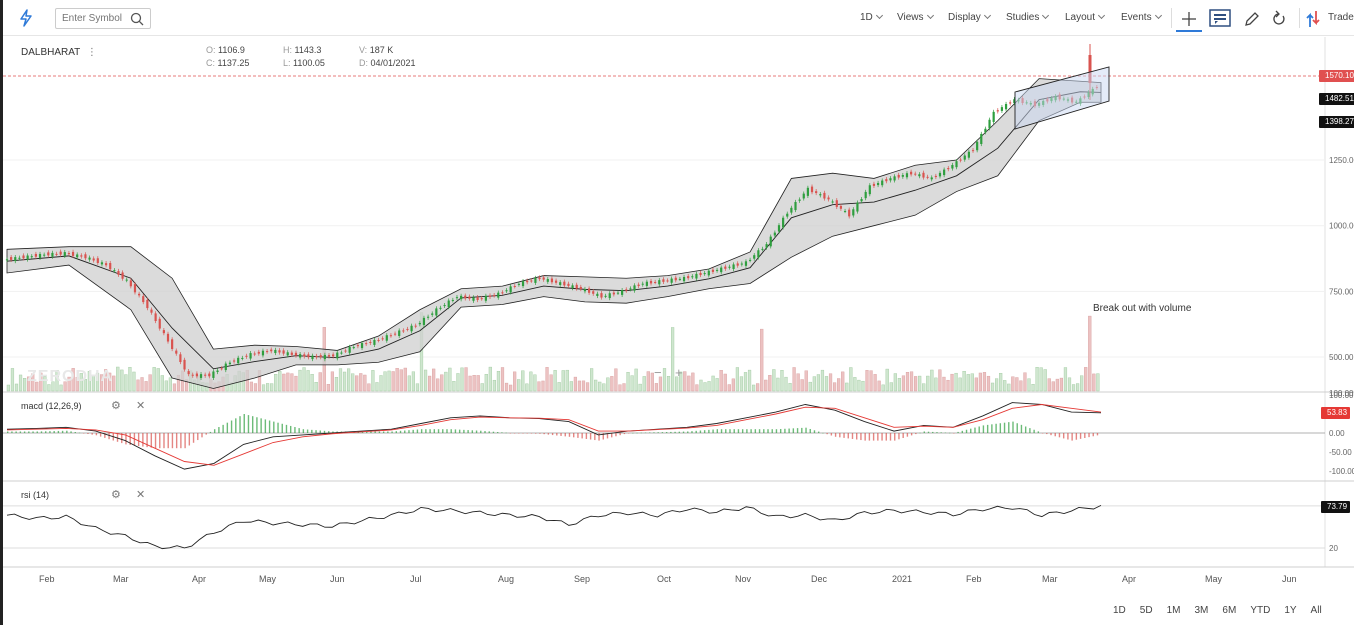 The image size is (1354, 625). Describe the element at coordinates (59, 52) in the screenshot. I see `symbol-label: DALBHARAT ⋮` at that location.